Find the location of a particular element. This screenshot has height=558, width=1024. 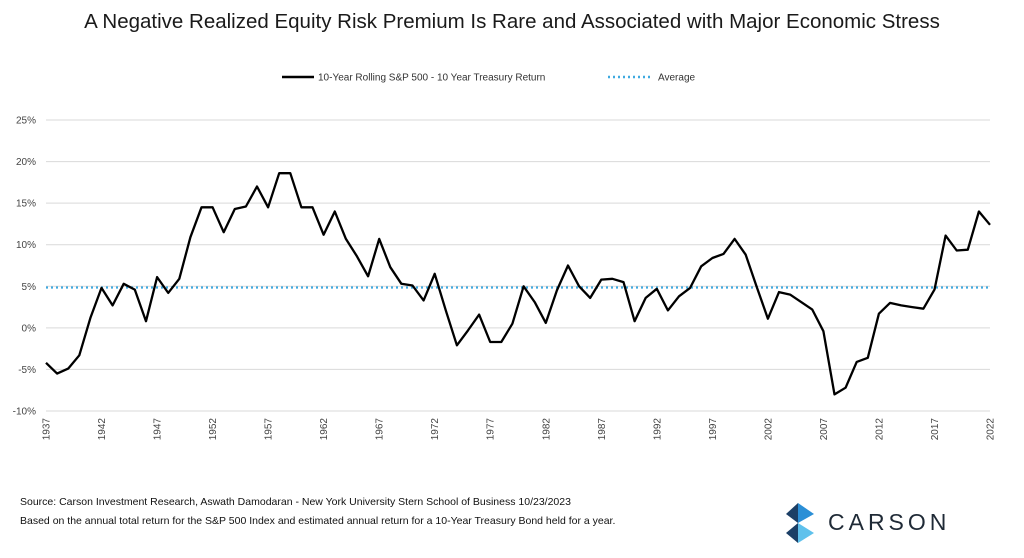

x-tick-label: 1937 is located at coordinates (47, 429).